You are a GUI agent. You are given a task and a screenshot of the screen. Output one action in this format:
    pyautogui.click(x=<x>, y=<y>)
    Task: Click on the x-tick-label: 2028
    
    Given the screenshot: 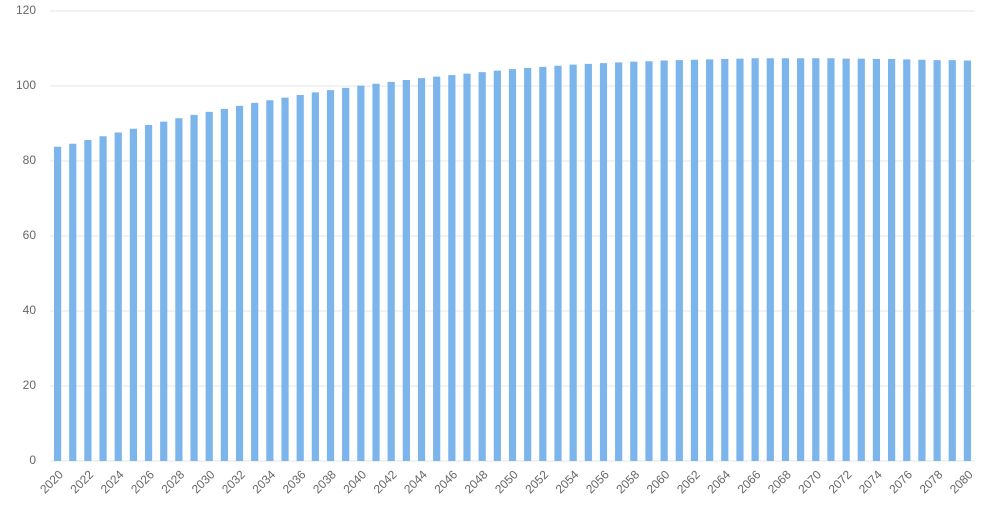 What is the action you would take?
    pyautogui.click(x=172, y=481)
    